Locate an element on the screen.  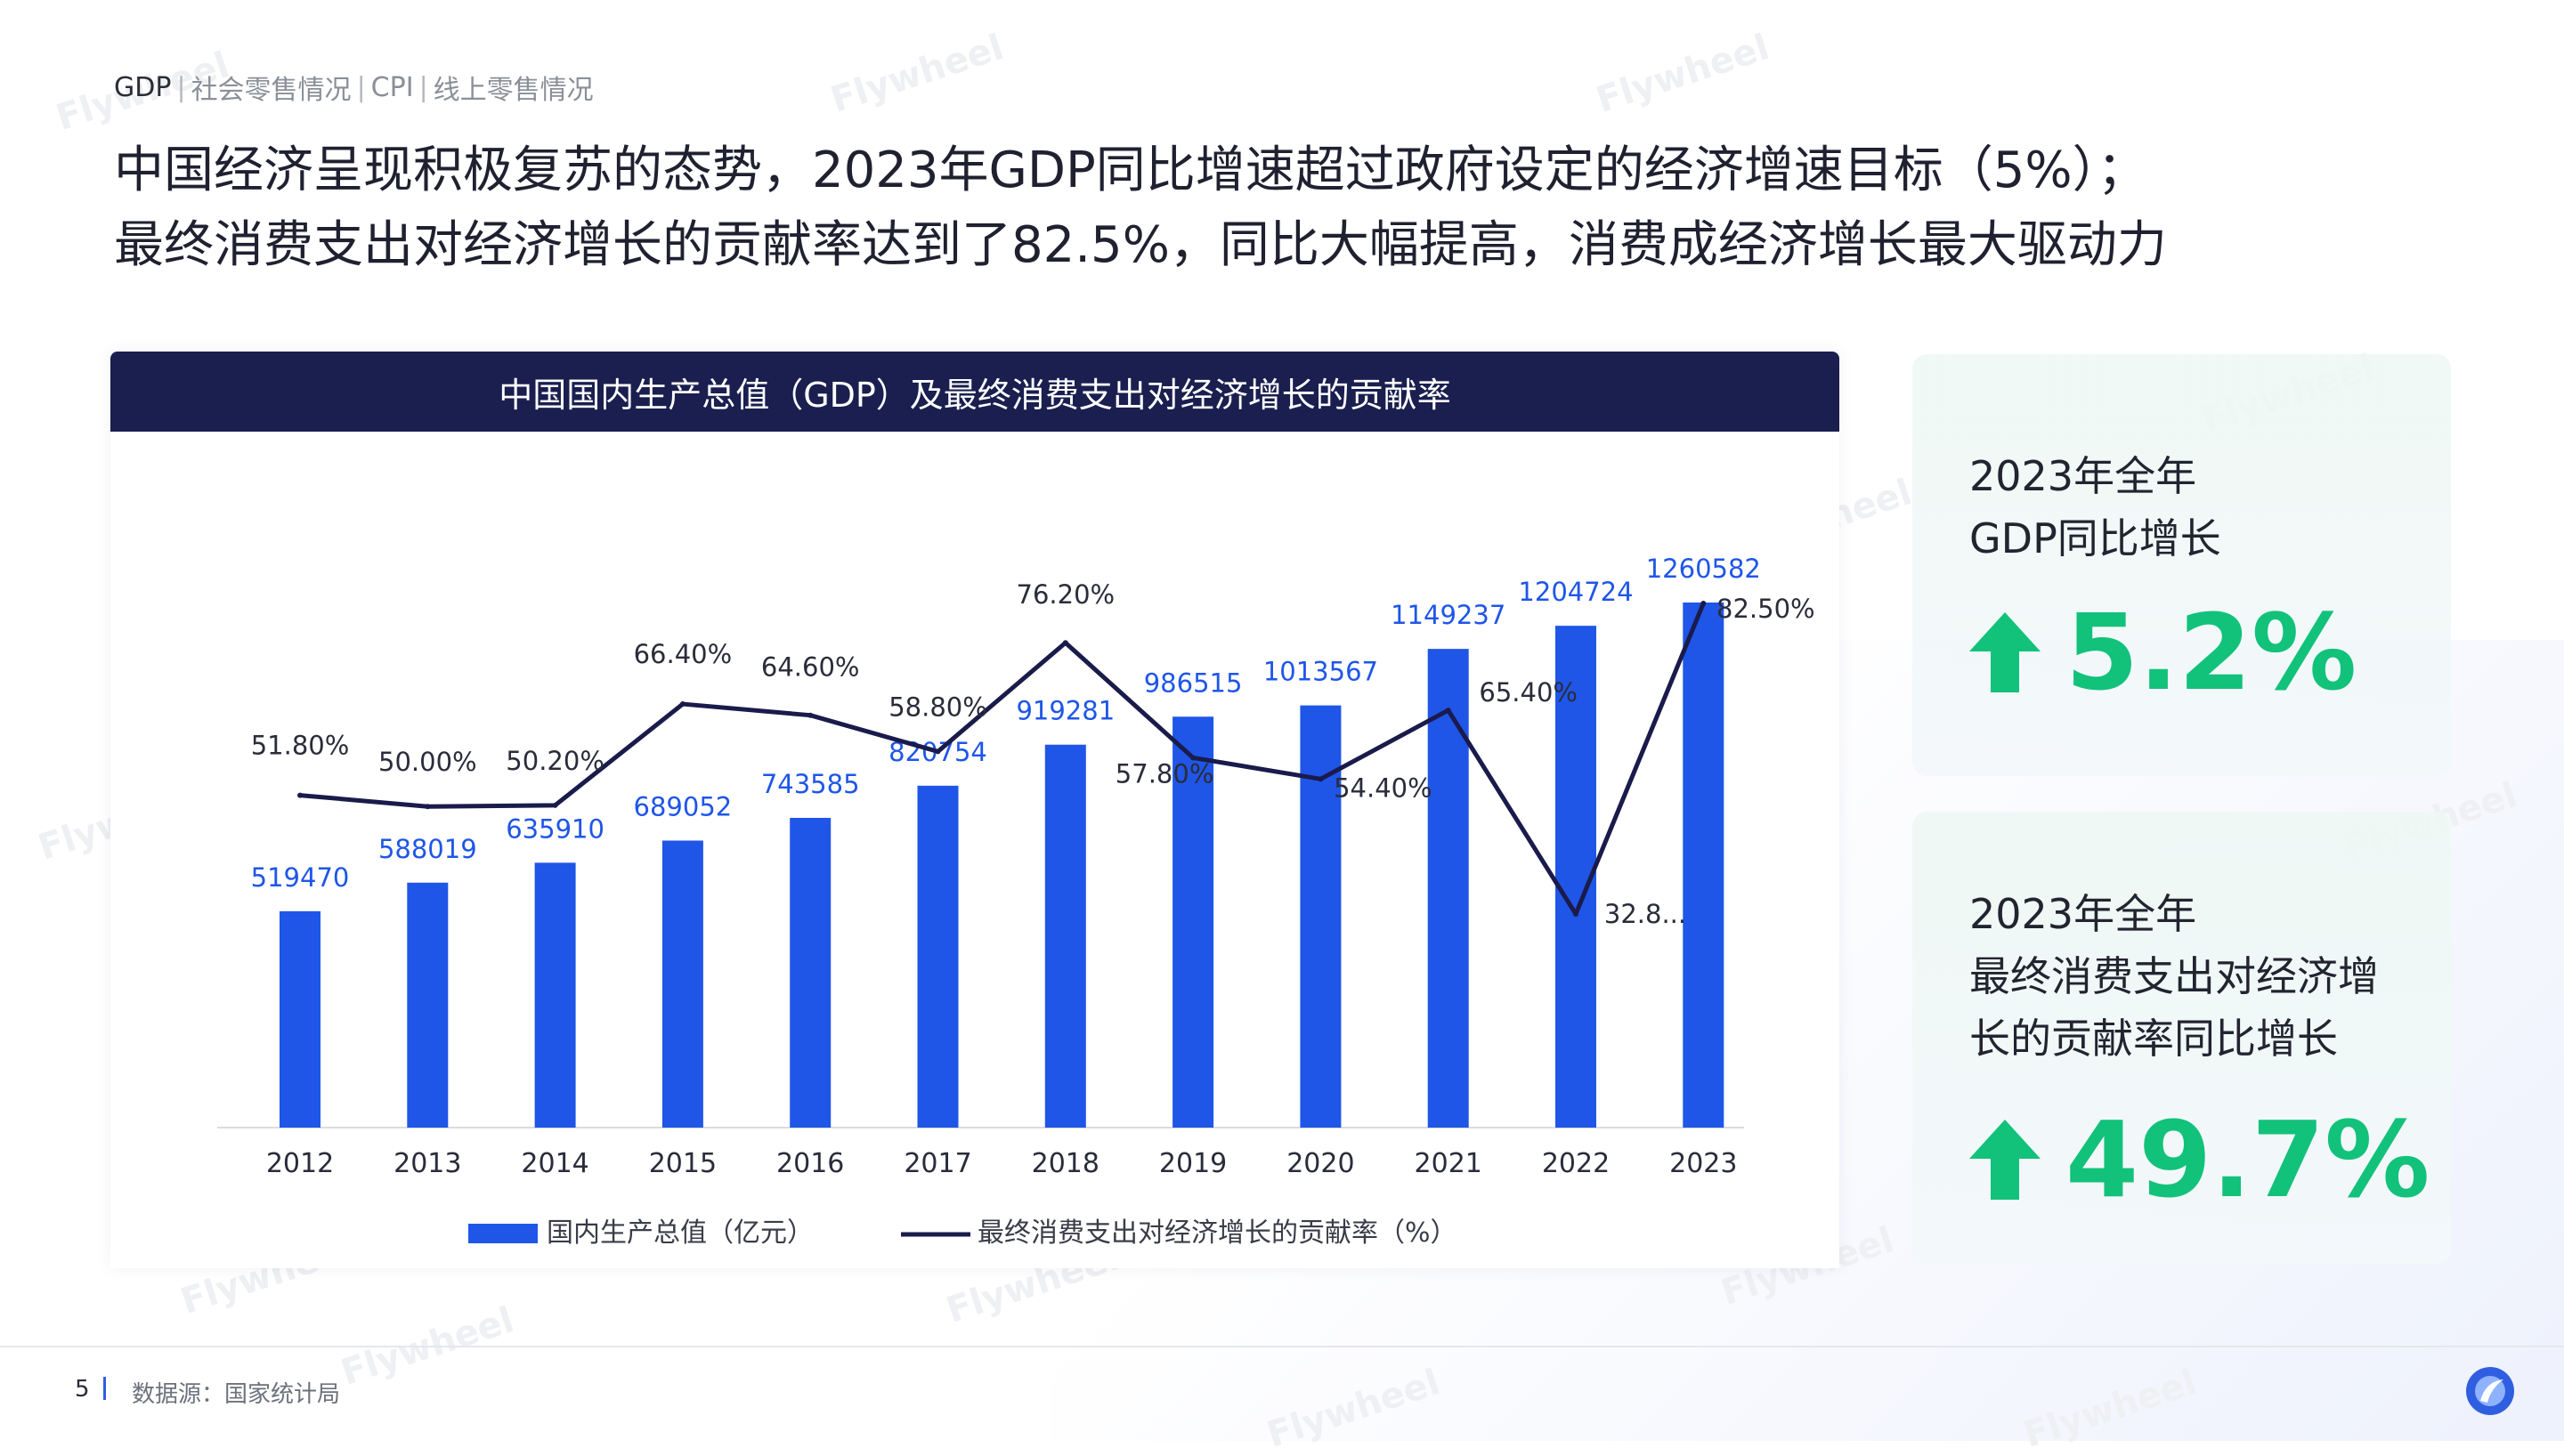
consumption-rate-label: 82.50% is located at coordinates (1765, 609).